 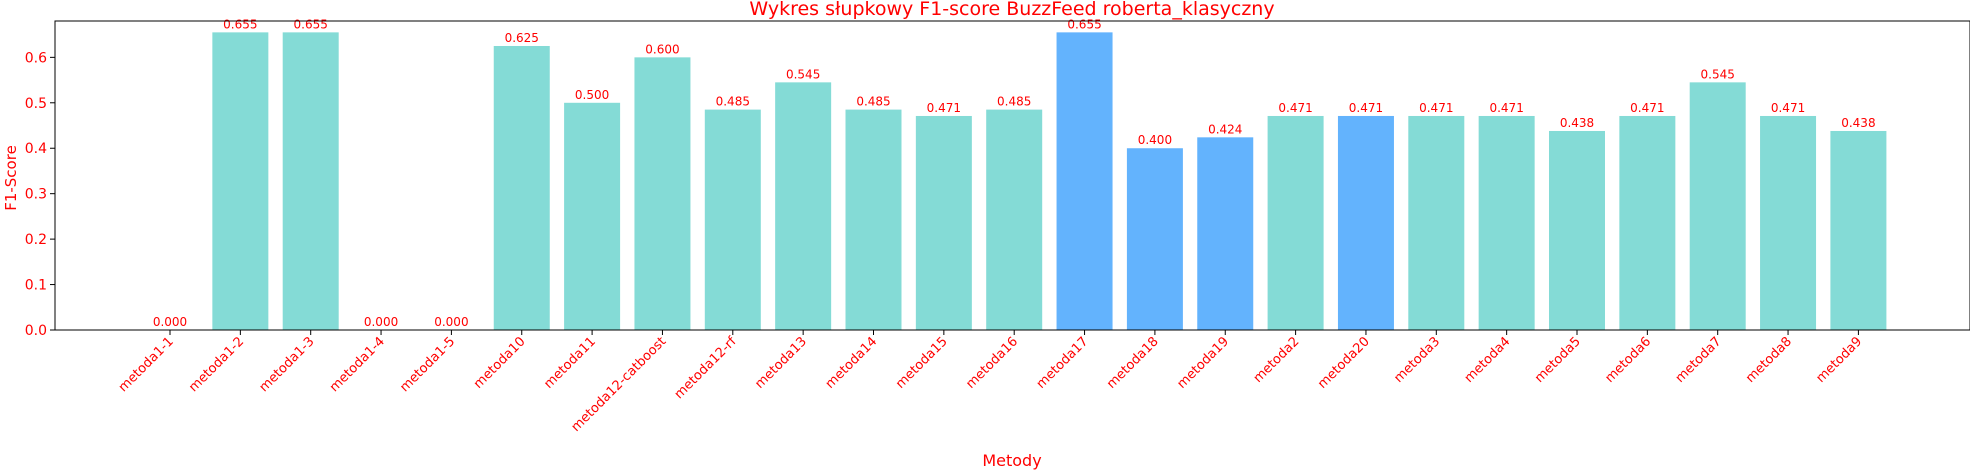 What do you see at coordinates (1014, 219) in the screenshot?
I see `bar-metoda16` at bounding box center [1014, 219].